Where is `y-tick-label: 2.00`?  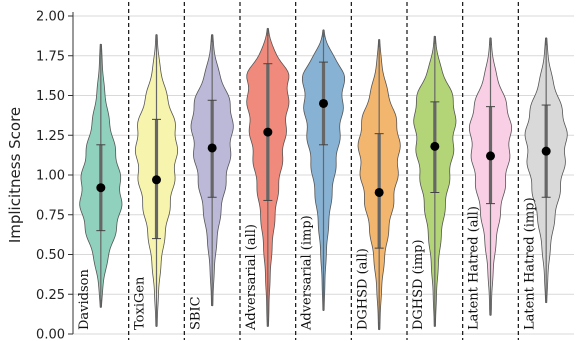 y-tick-label: 2.00 is located at coordinates (50, 17).